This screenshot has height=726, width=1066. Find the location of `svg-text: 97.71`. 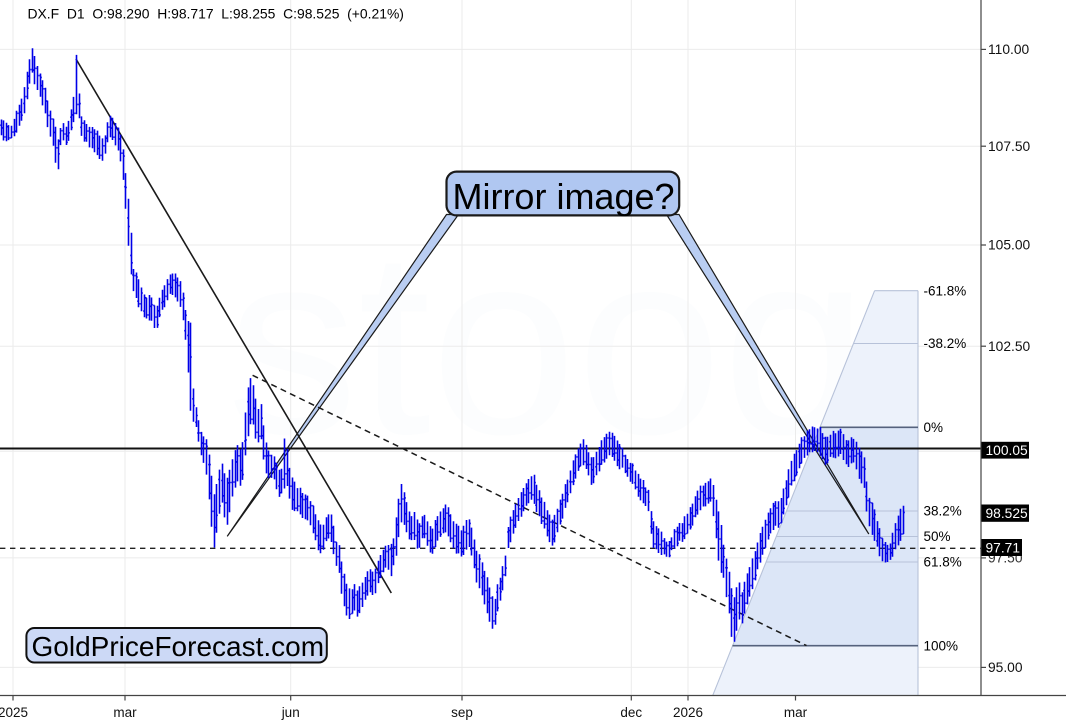

svg-text: 97.71 is located at coordinates (1003, 547).